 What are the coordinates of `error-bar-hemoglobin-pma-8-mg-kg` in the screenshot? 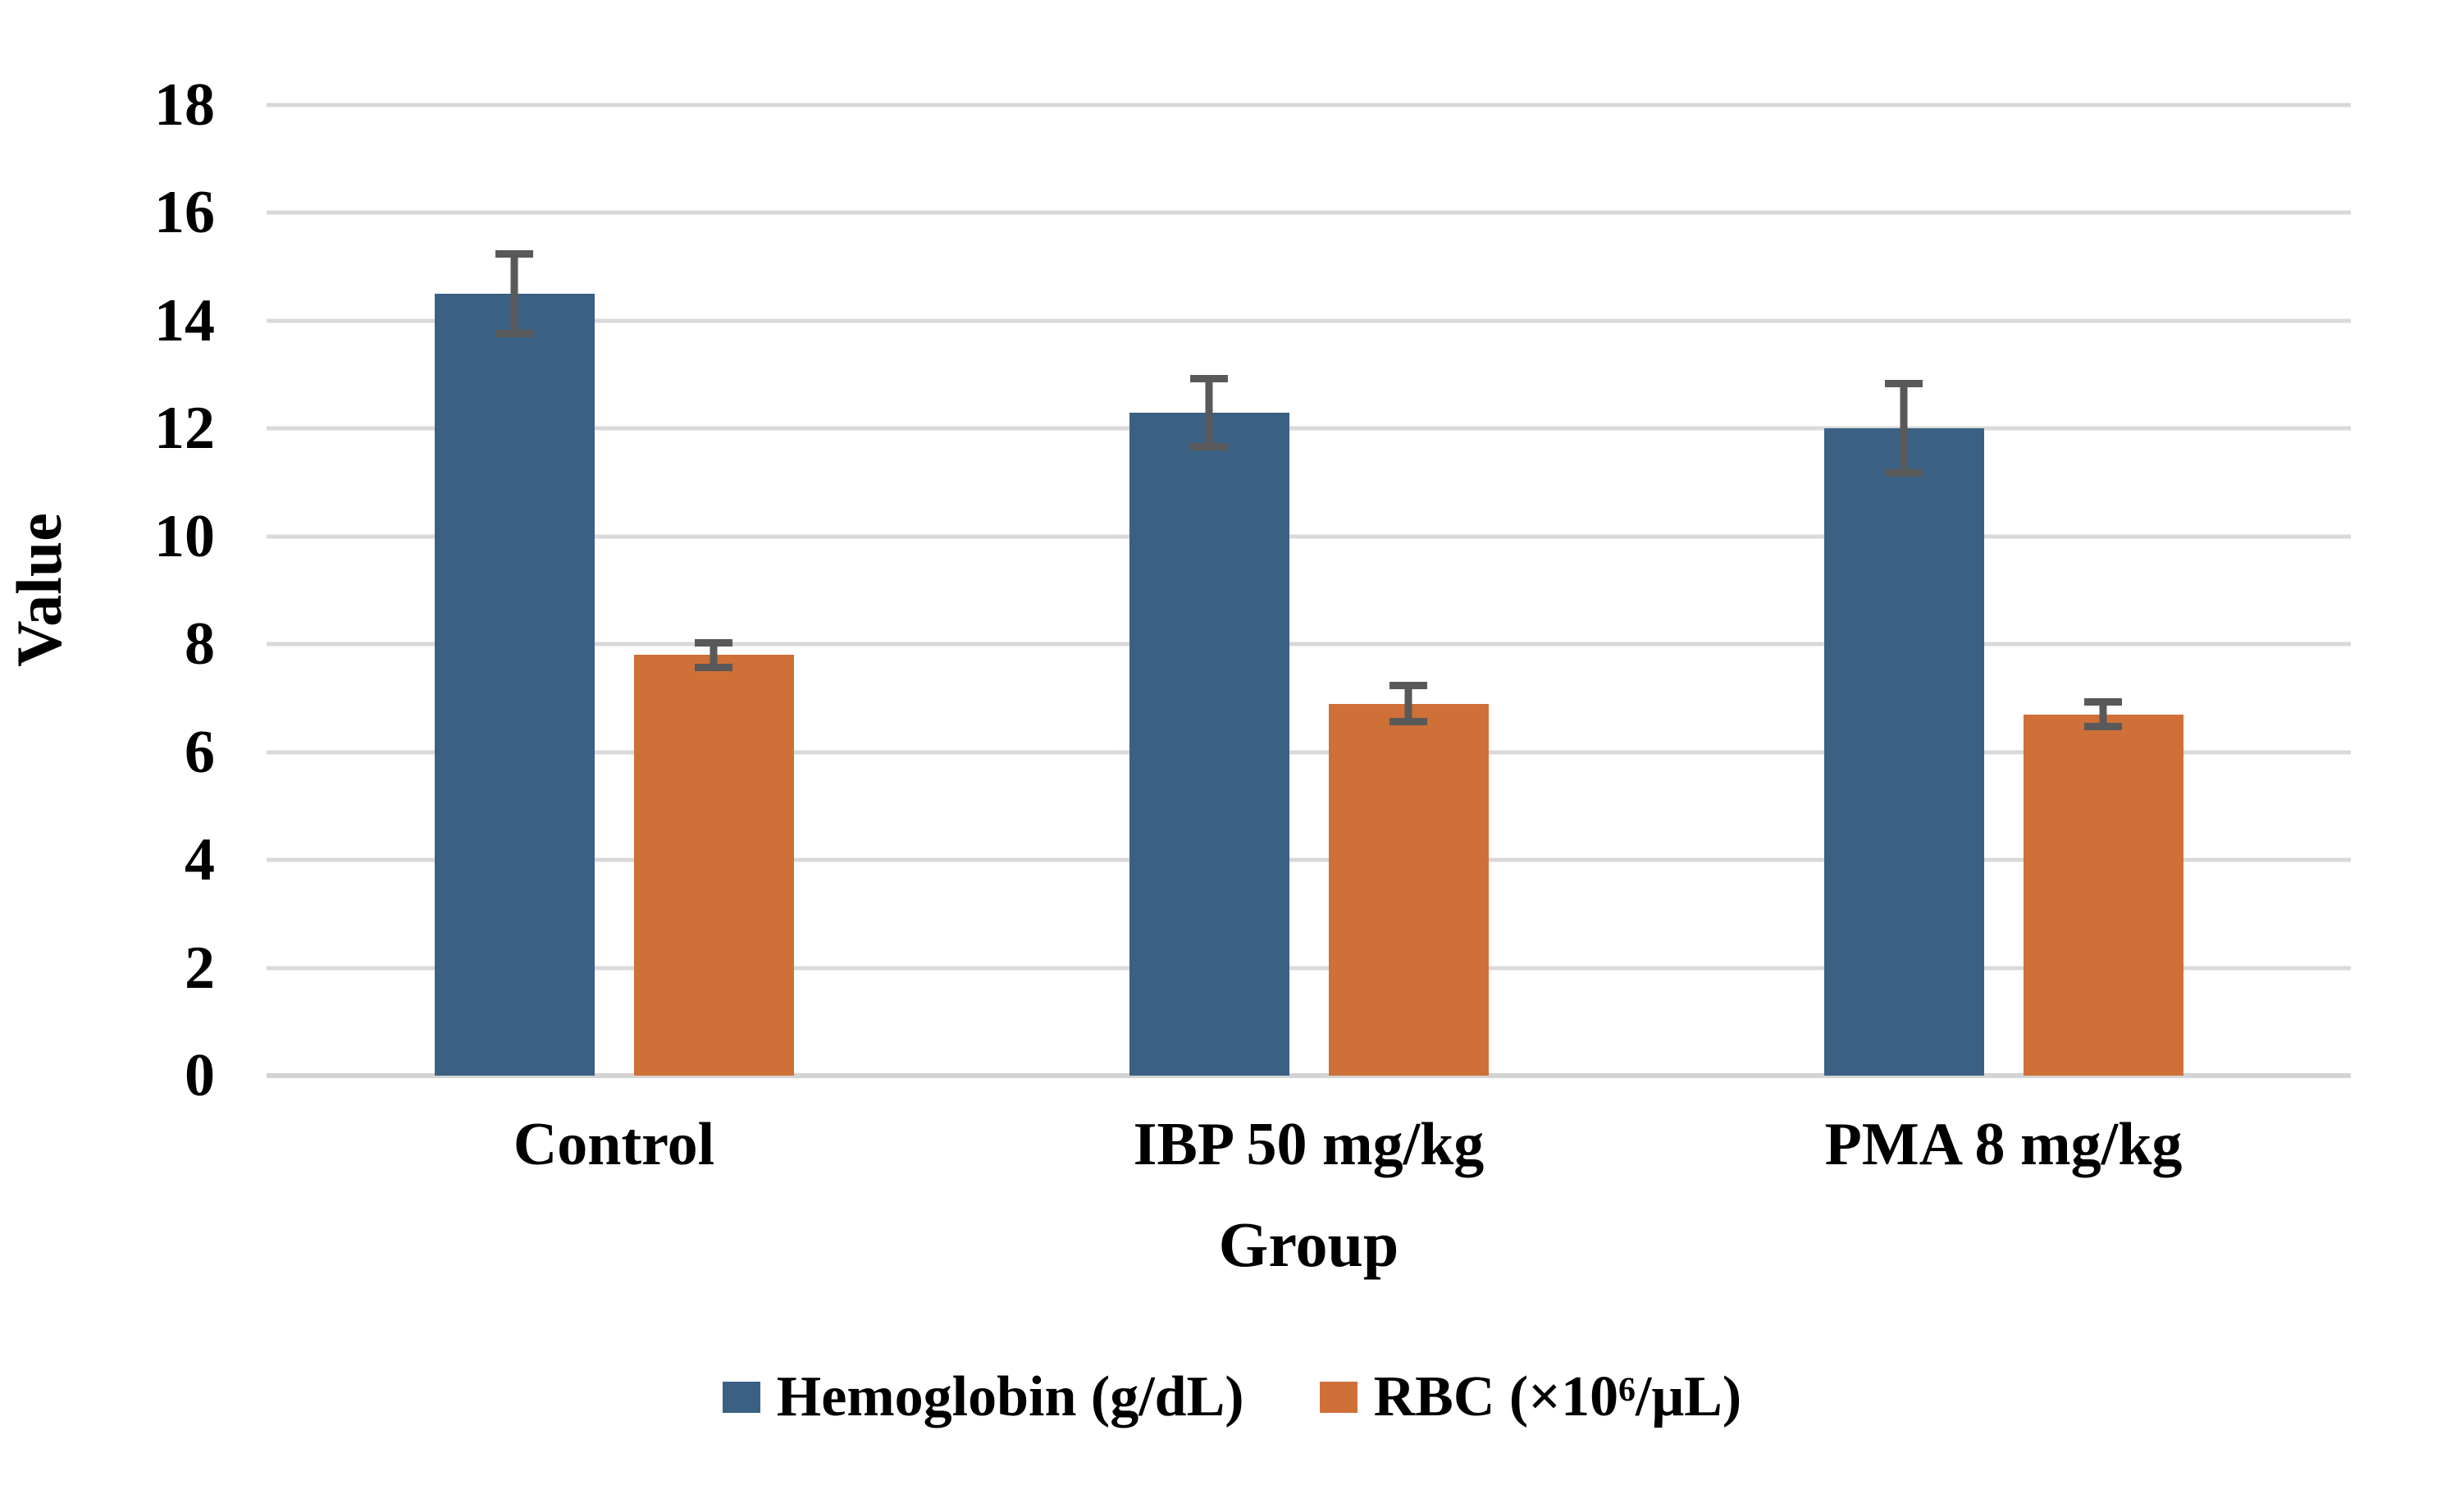 It's located at (1904, 429).